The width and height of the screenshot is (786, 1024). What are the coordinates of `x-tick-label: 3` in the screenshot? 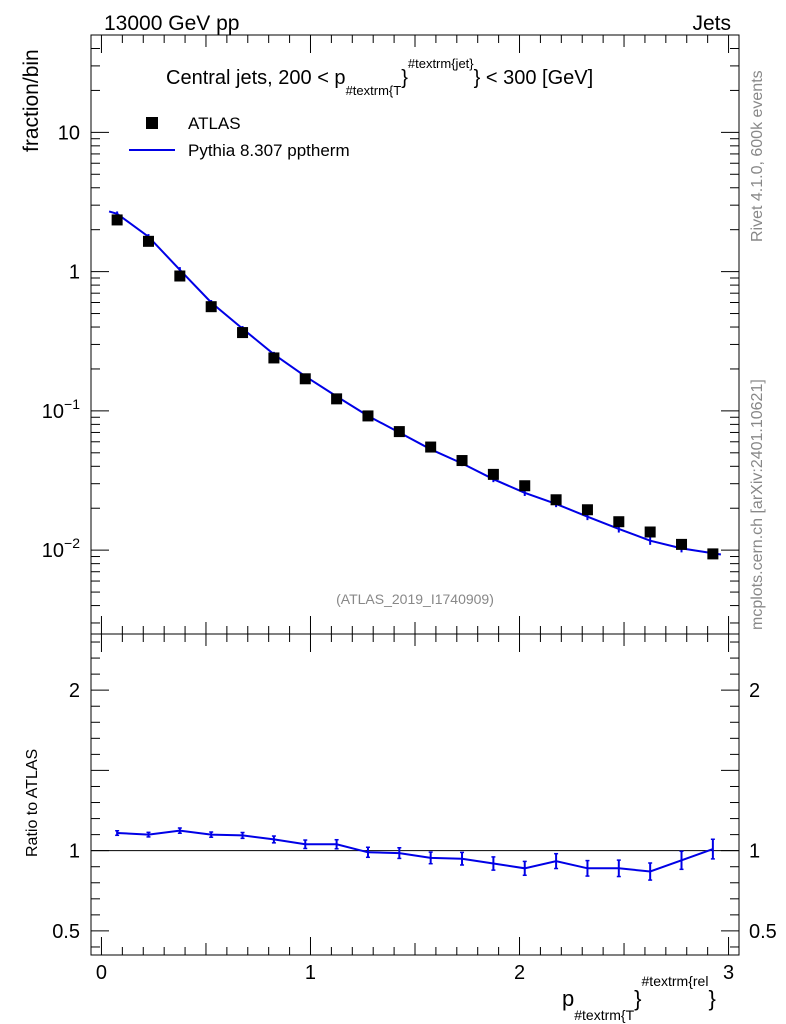 It's located at (728, 973).